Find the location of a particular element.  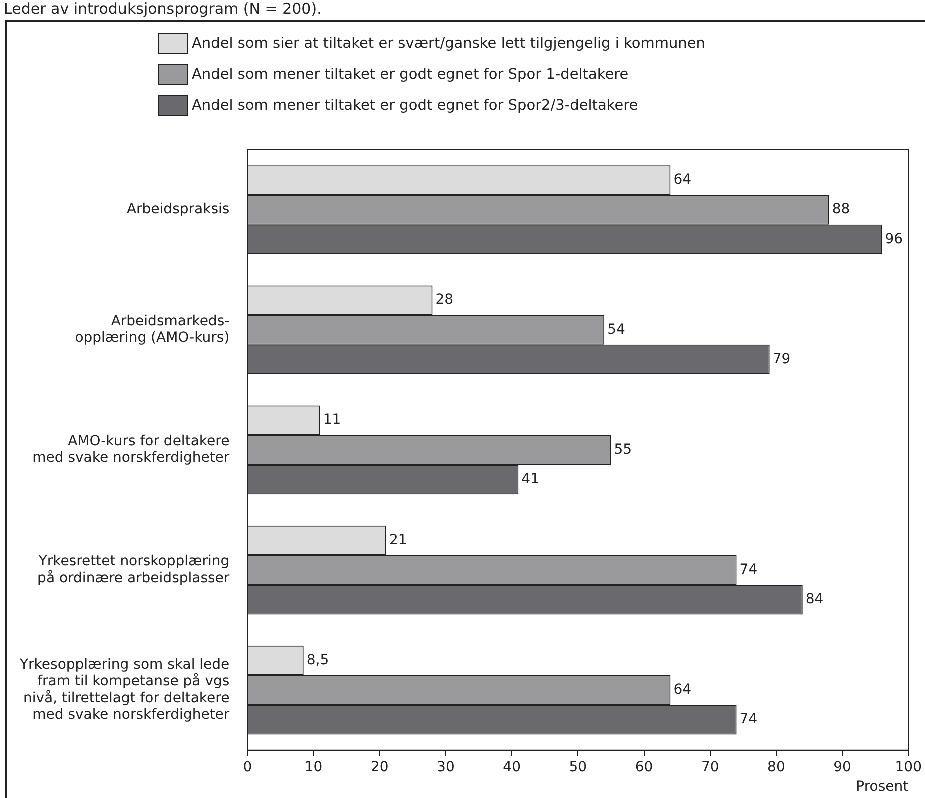

y-tick-label: Arbeidspraksis is located at coordinates (178, 210).